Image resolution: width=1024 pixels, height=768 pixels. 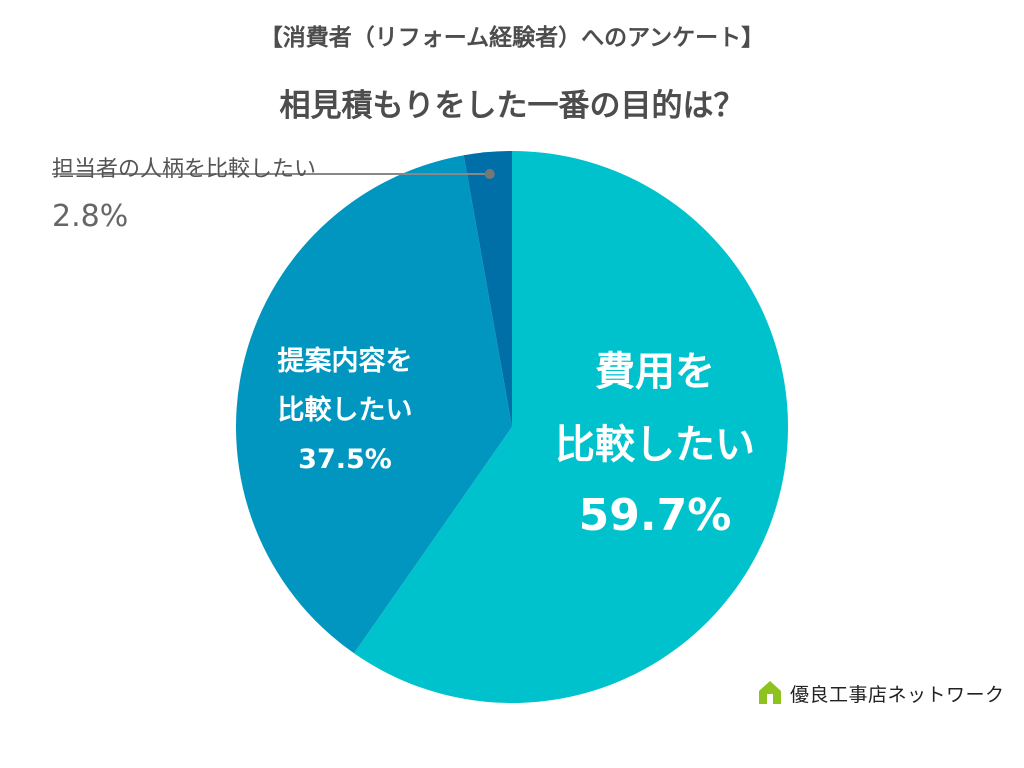 I want to click on chart-subtitle: 相見積もりをした一番の目的は？, so click(x=512, y=106).